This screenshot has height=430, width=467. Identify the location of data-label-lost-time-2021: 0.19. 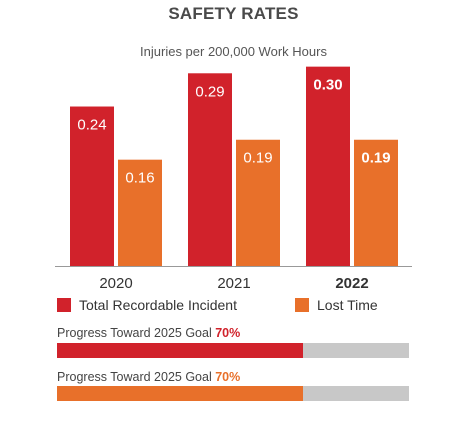
(257, 158).